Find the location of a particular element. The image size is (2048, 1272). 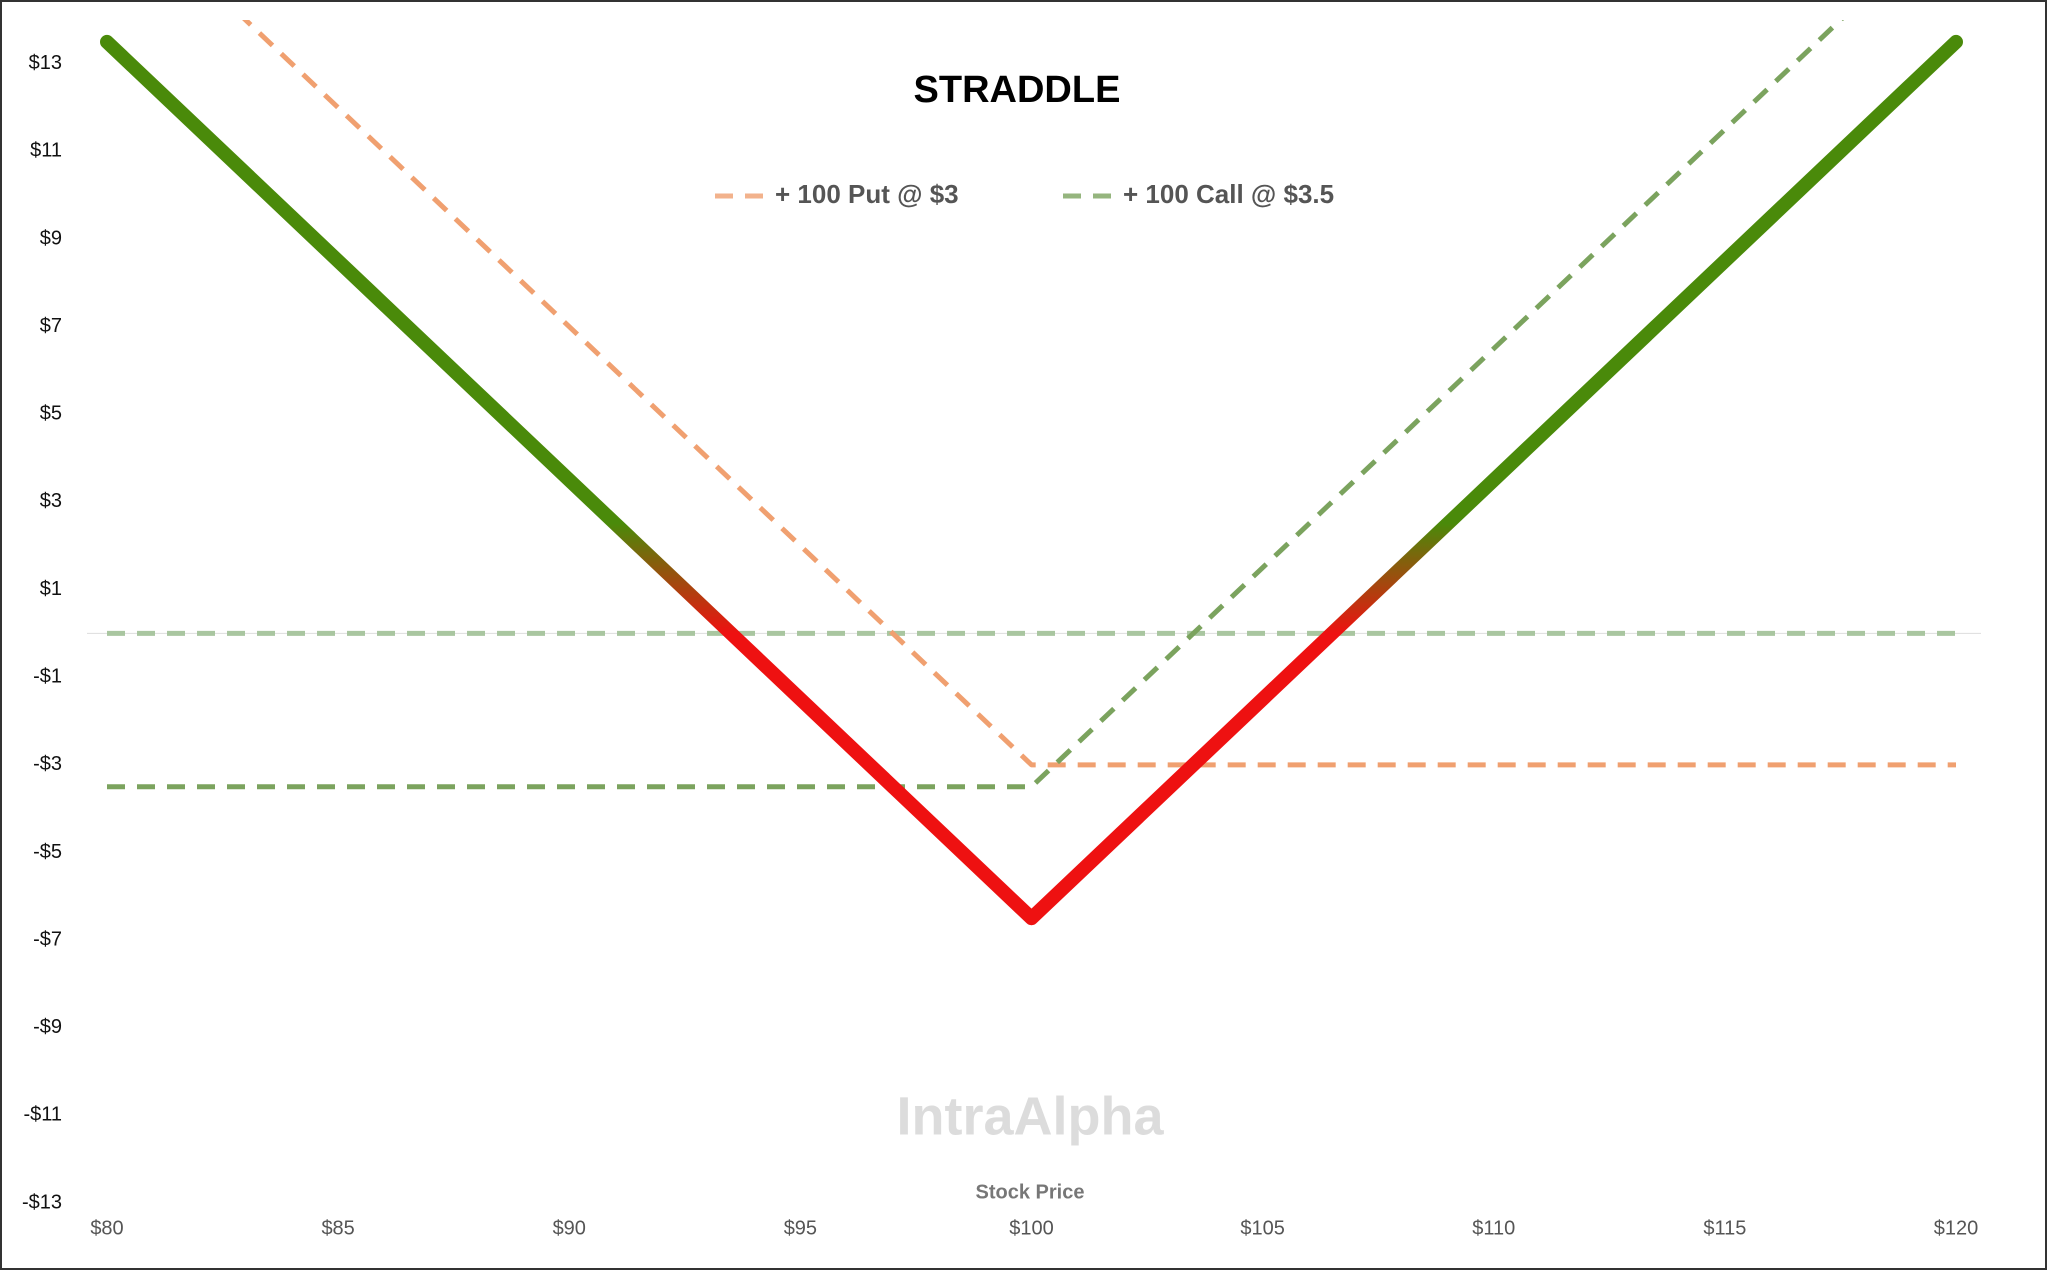

y-tick-label: $11 is located at coordinates (46, 151).